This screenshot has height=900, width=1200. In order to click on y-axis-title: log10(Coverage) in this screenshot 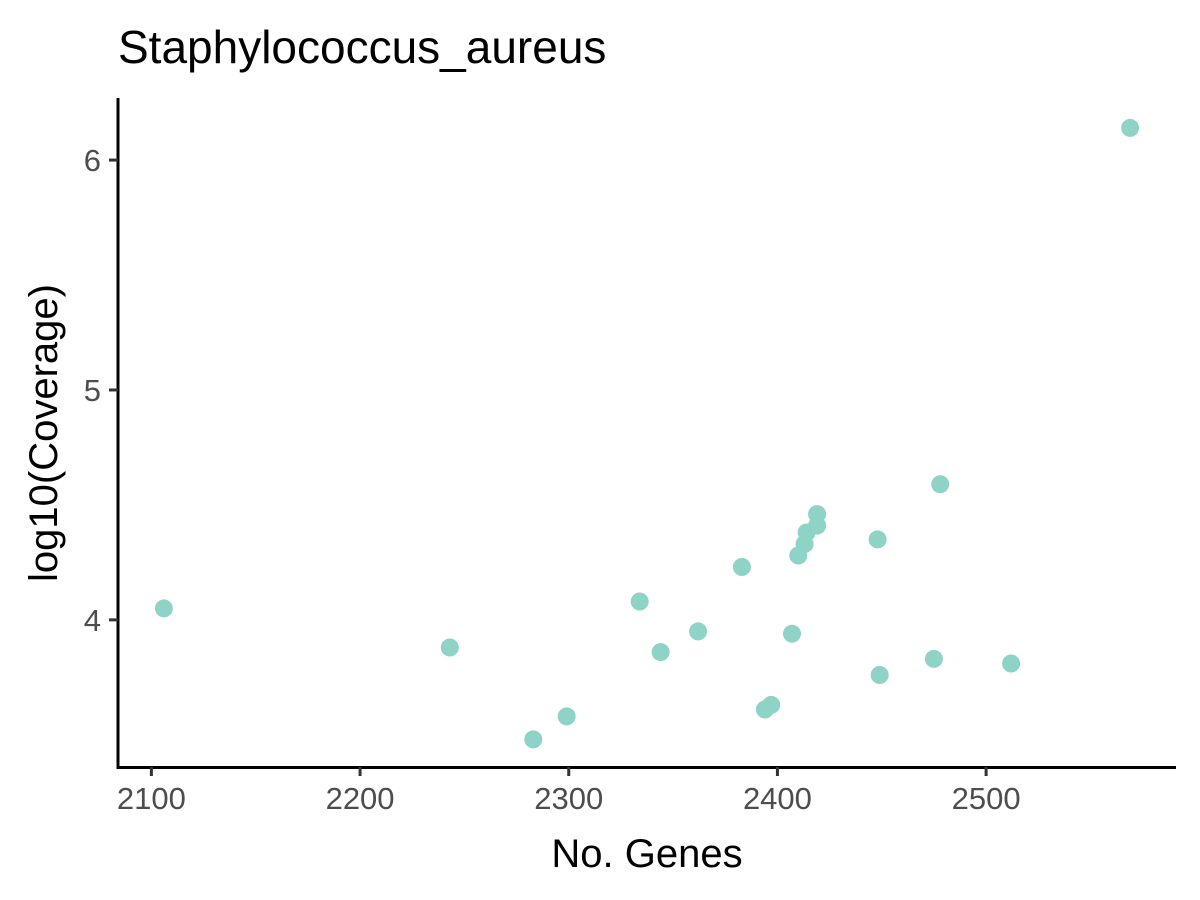, I will do `click(44, 433)`.